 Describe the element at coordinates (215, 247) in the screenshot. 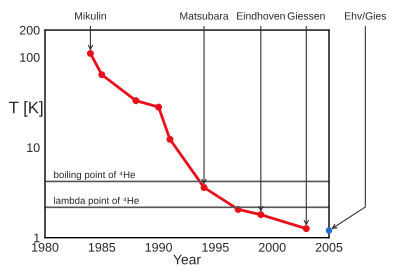

I see `x-tick-label: 1995` at that location.